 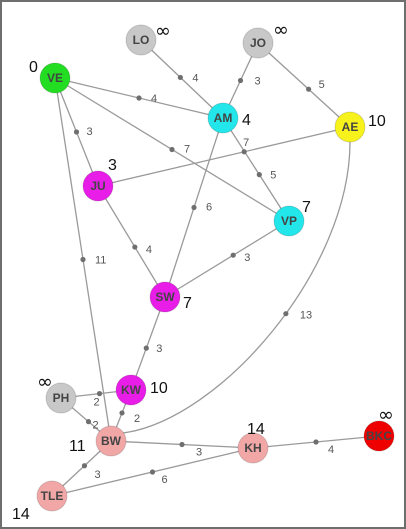 I want to click on node-lo: LO ∞, so click(x=148, y=38).